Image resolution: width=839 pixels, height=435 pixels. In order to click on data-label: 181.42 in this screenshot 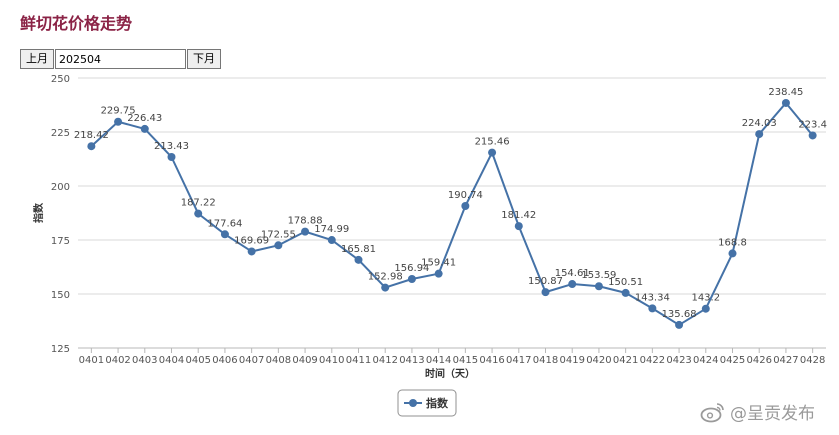, I will do `click(518, 215)`.